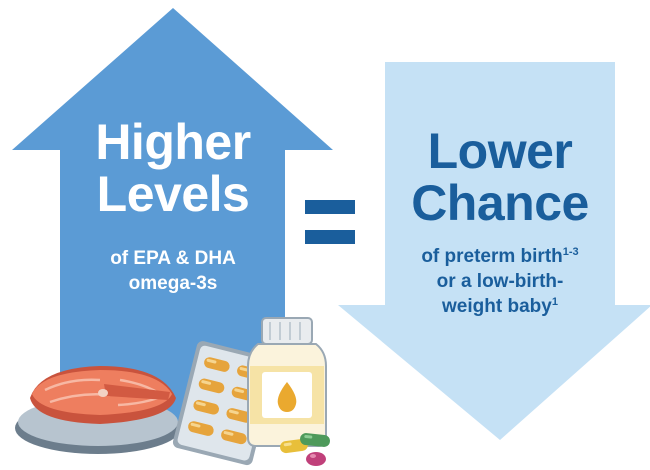  Describe the element at coordinates (497, 306) in the screenshot. I see `subtext-text: weight baby` at that location.